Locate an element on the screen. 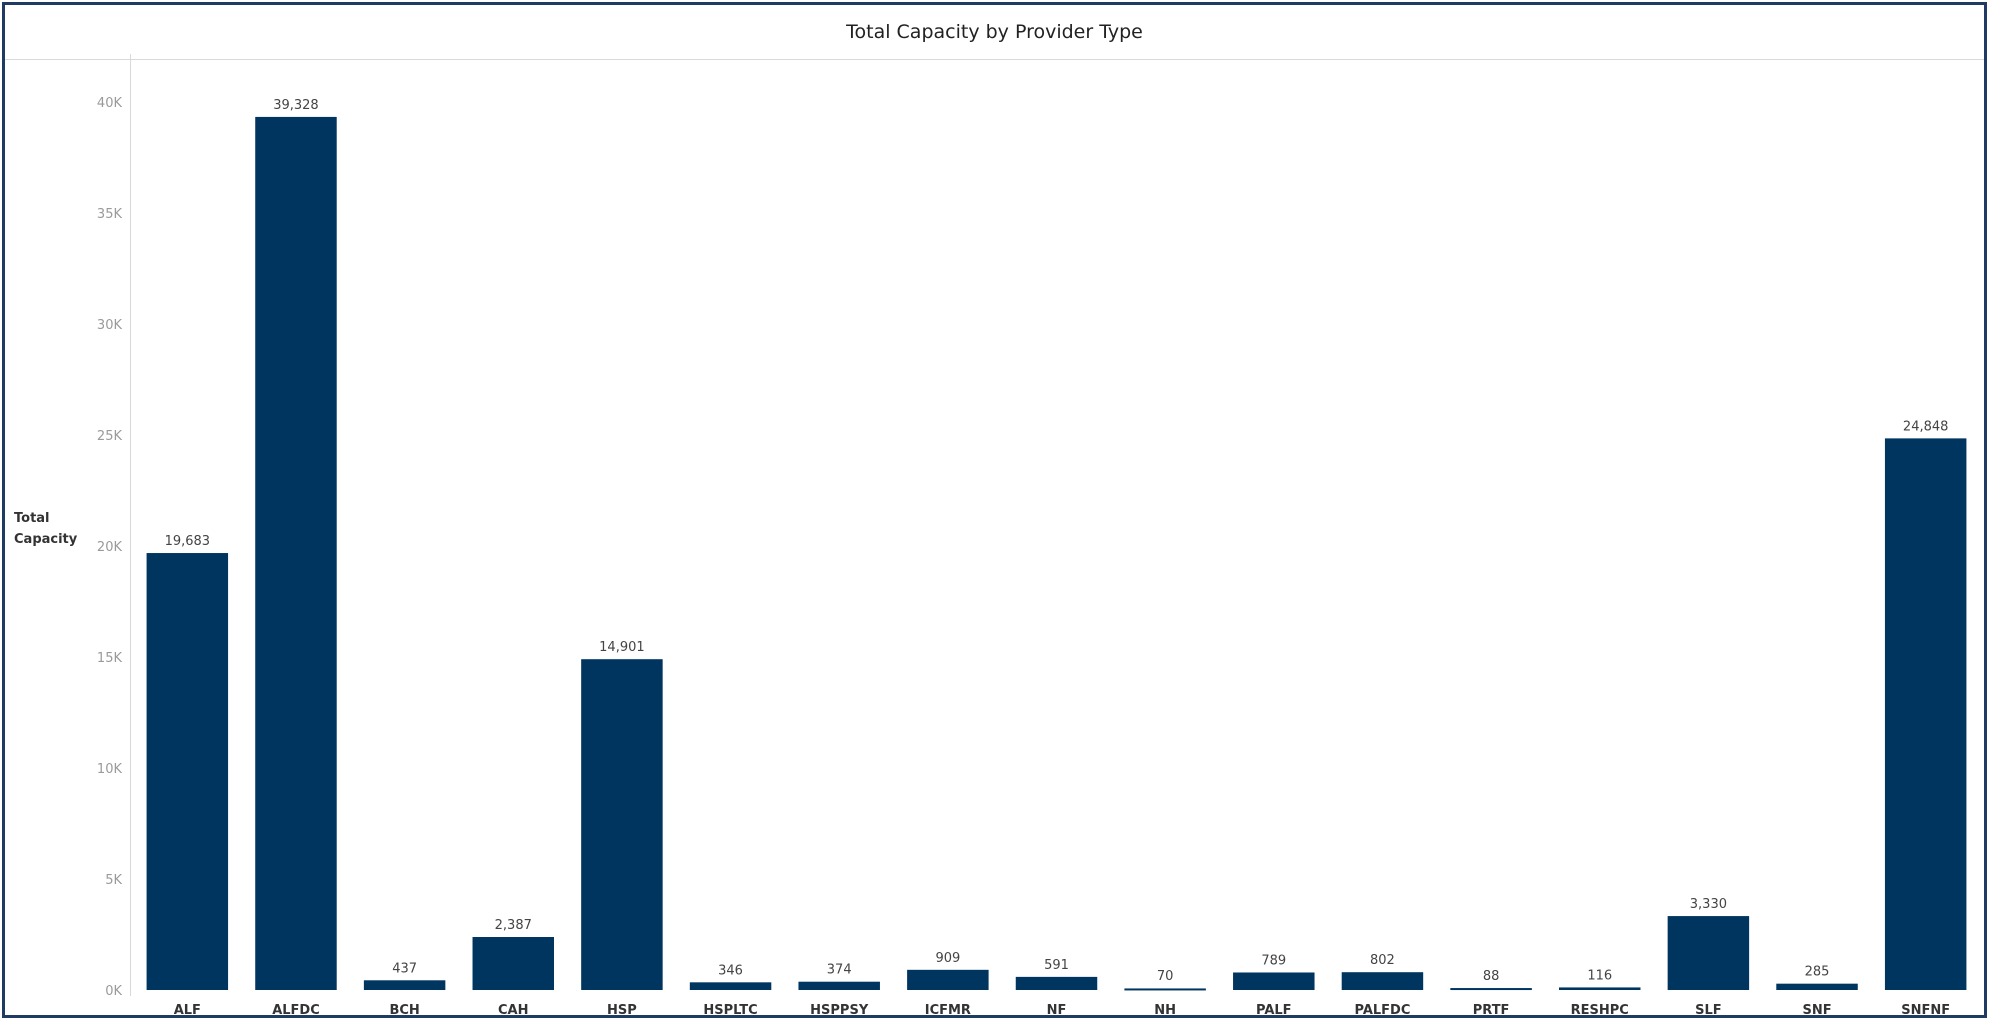 The image size is (1993, 1022). value-label: 116 is located at coordinates (1599, 975).